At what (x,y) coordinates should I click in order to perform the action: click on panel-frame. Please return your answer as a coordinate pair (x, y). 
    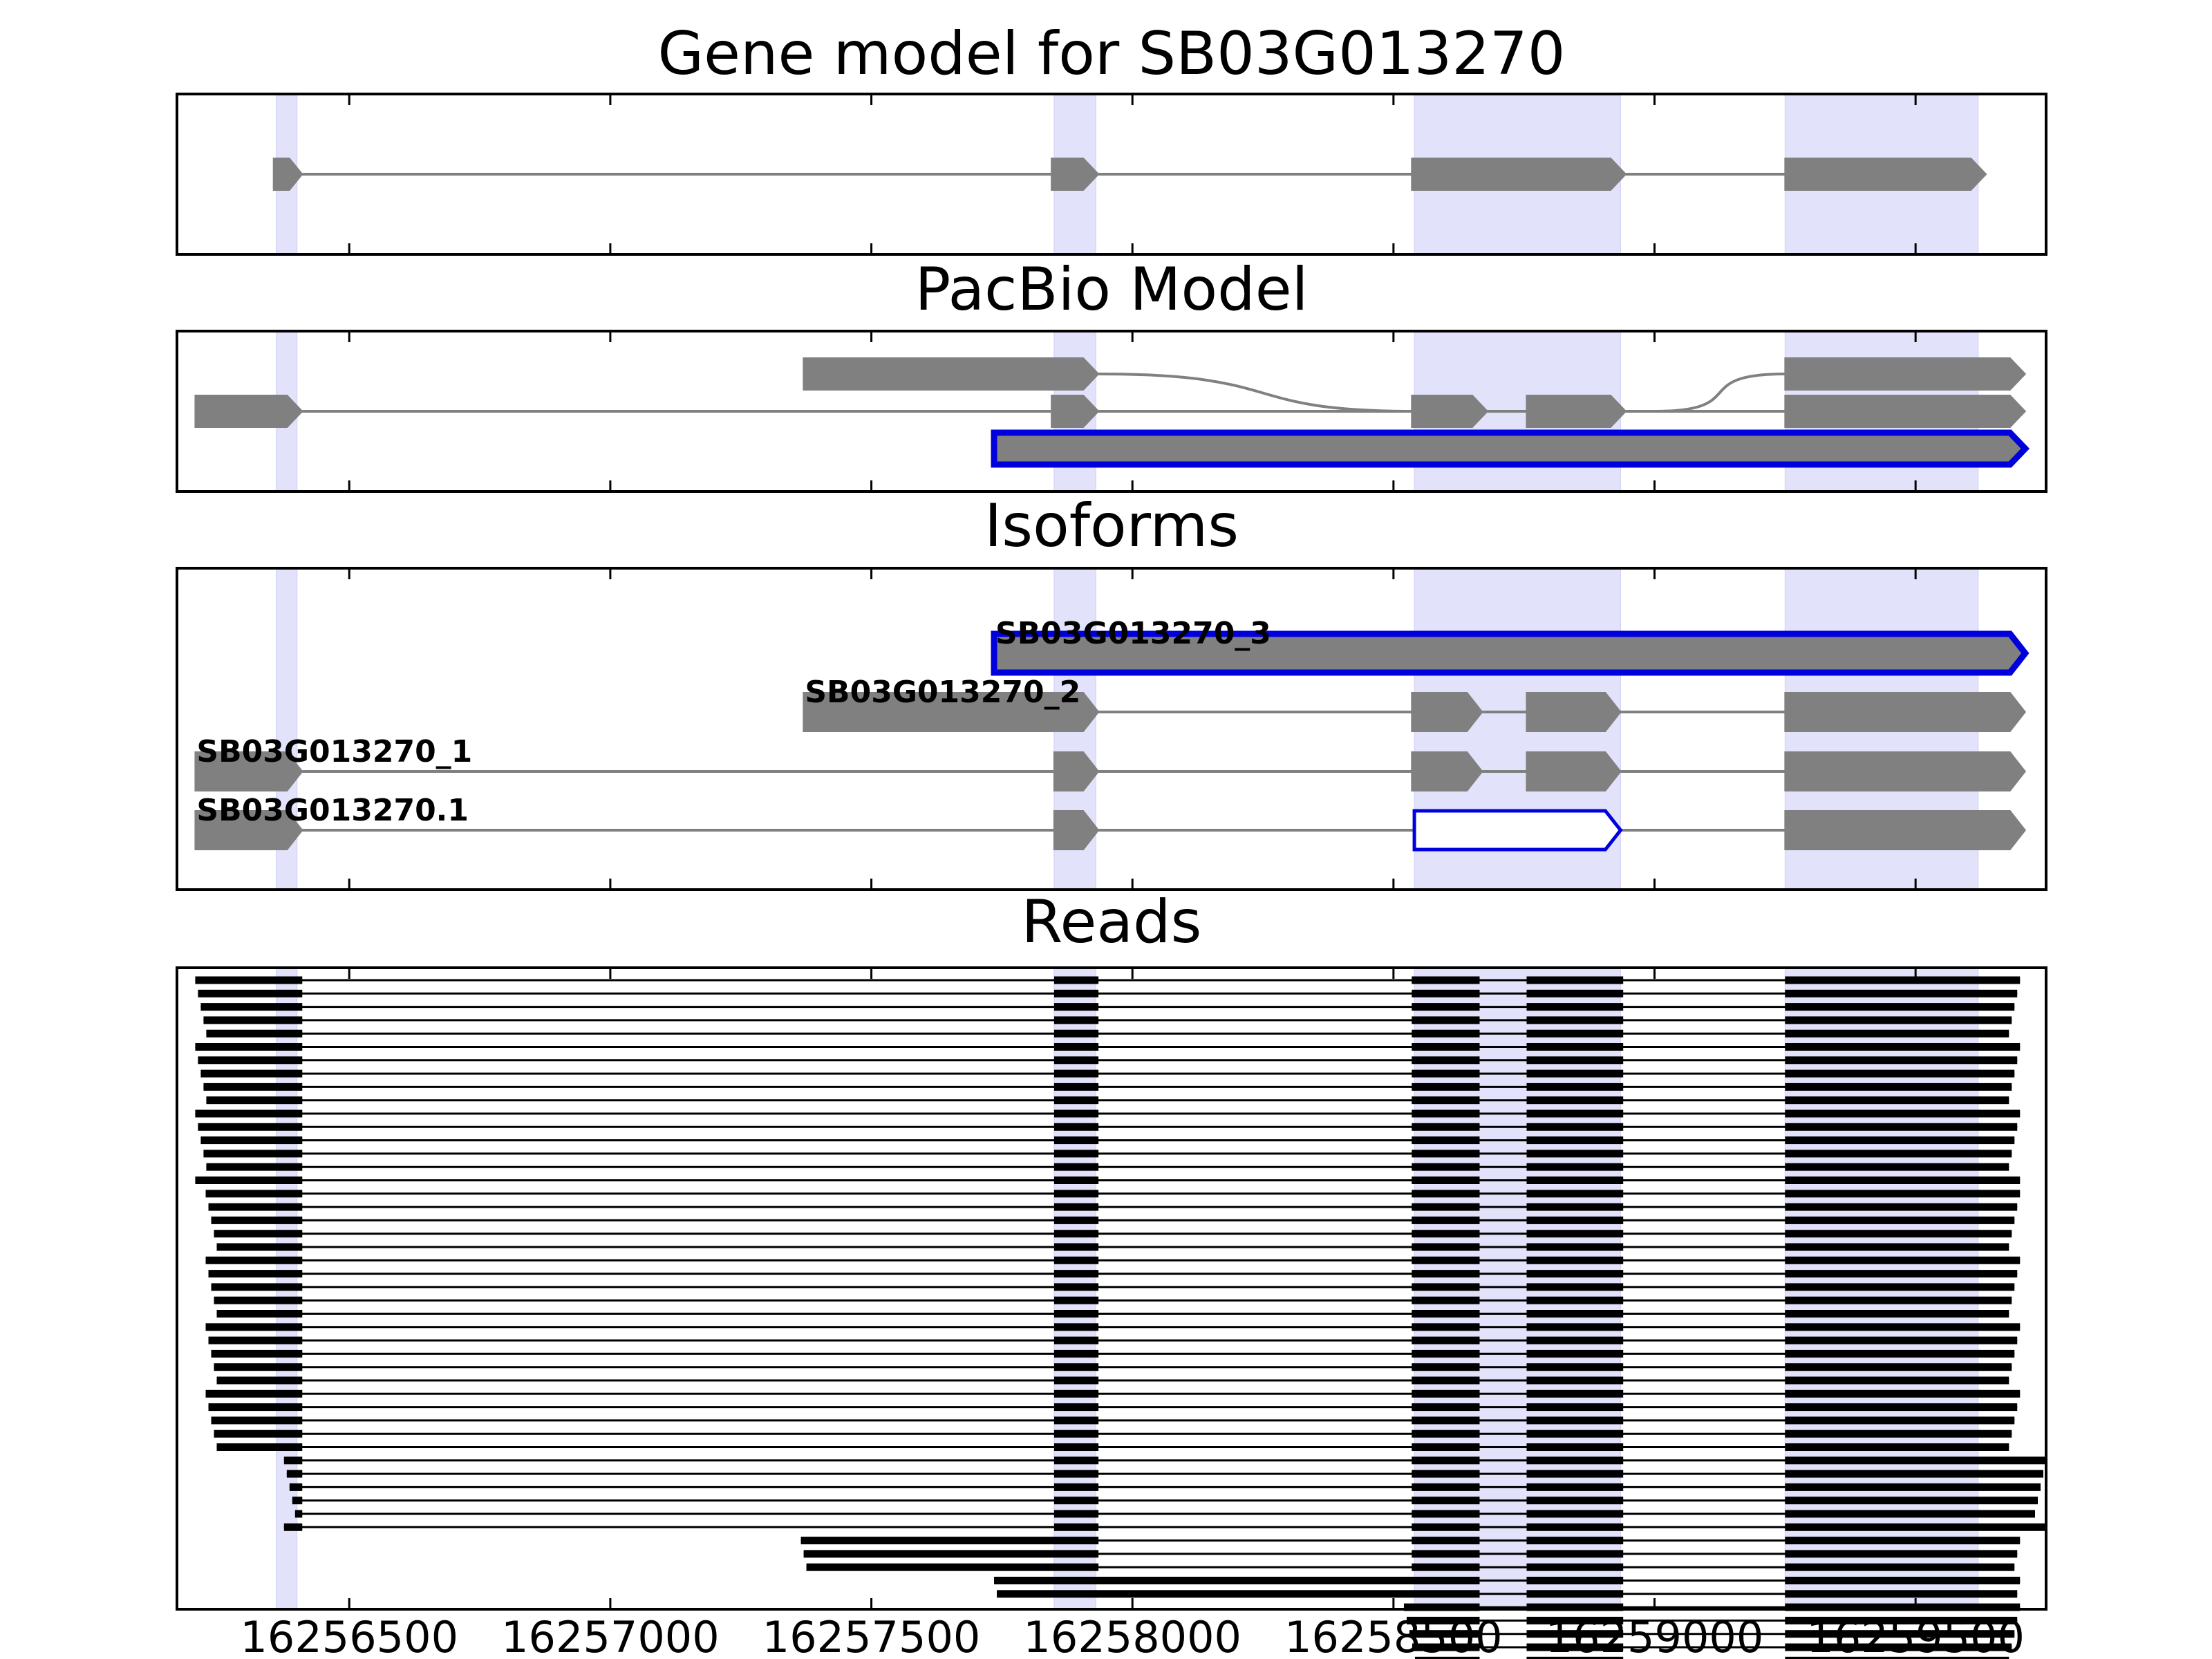
    Looking at the image, I should click on (1111, 412).